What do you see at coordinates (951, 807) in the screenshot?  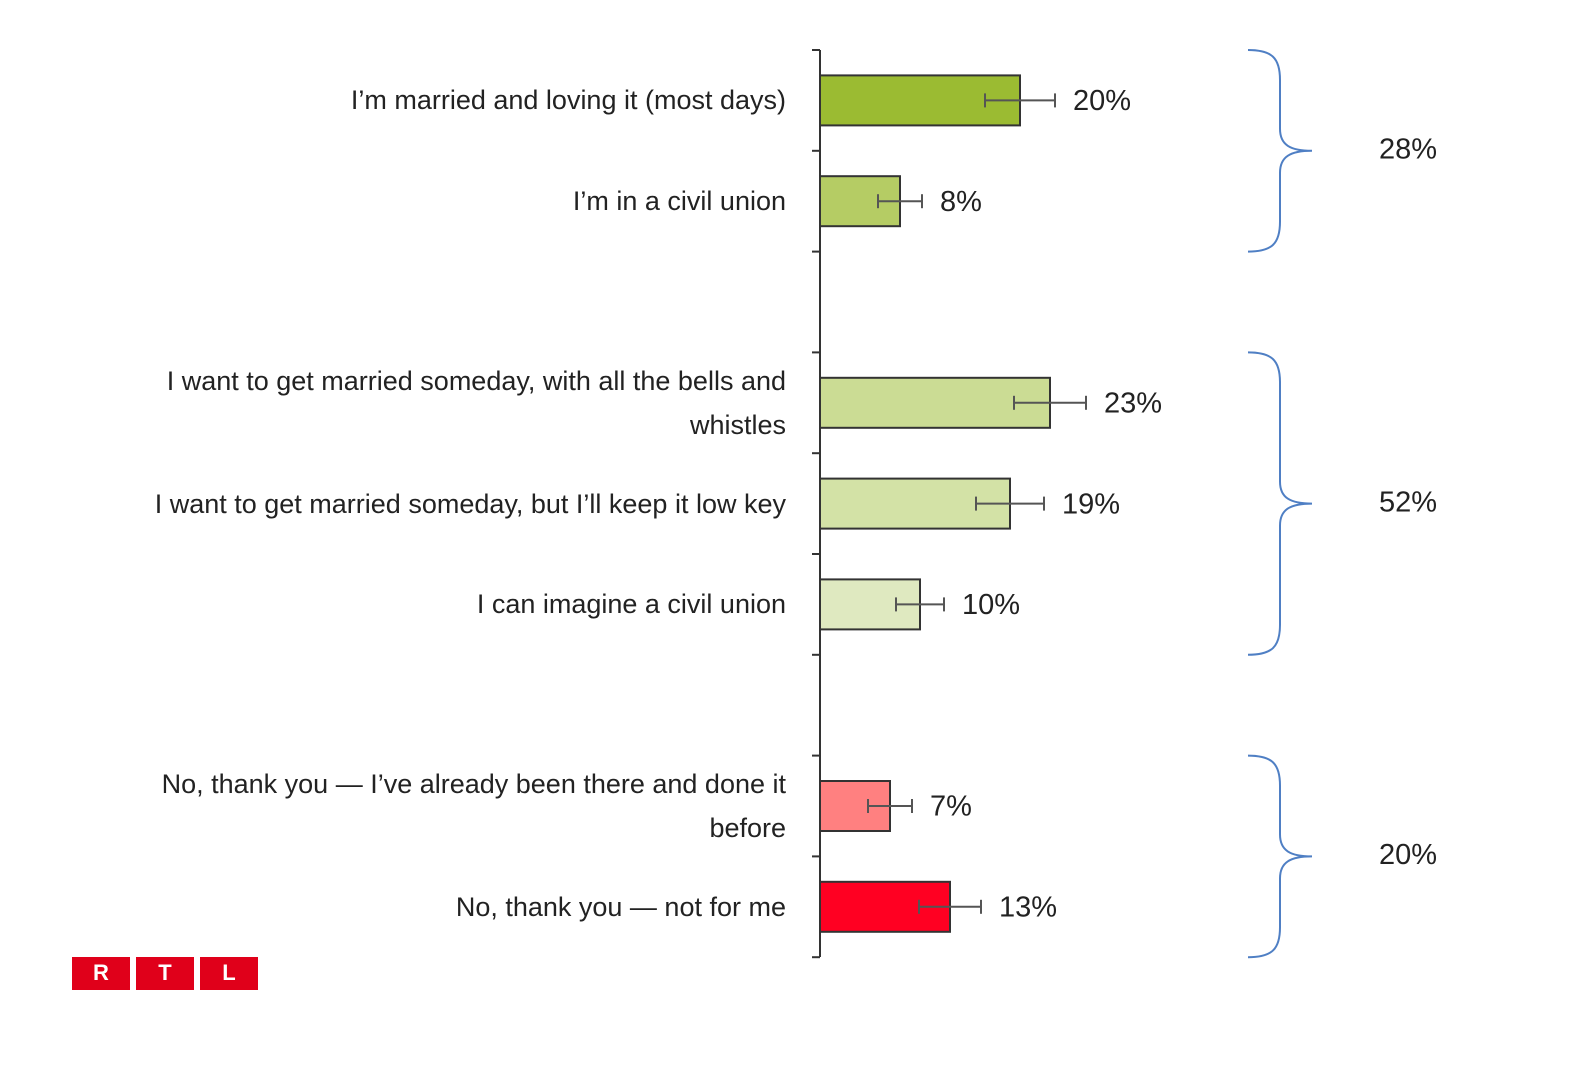 I see `value-label: 7%` at bounding box center [951, 807].